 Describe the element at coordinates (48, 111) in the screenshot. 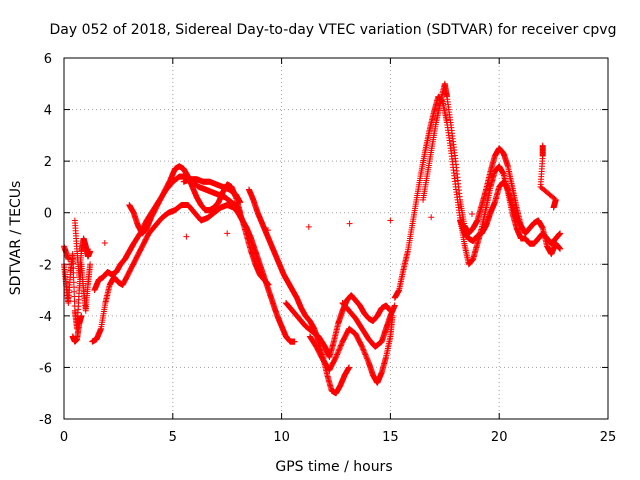

I see `y-tick-label: 4` at that location.